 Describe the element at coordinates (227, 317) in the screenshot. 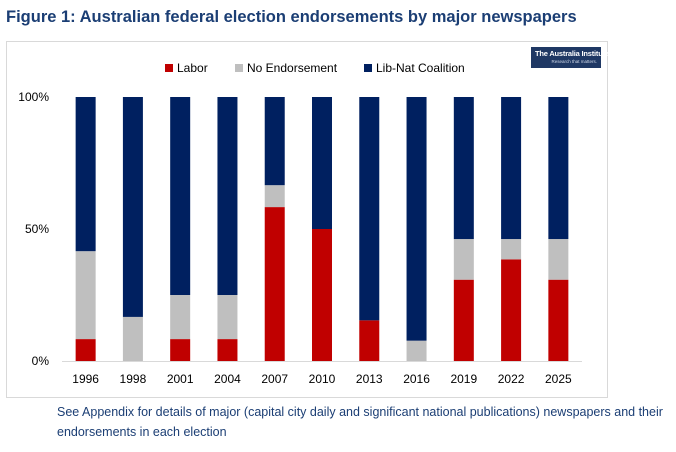

I see `bar-no-endorsement-2004` at that location.